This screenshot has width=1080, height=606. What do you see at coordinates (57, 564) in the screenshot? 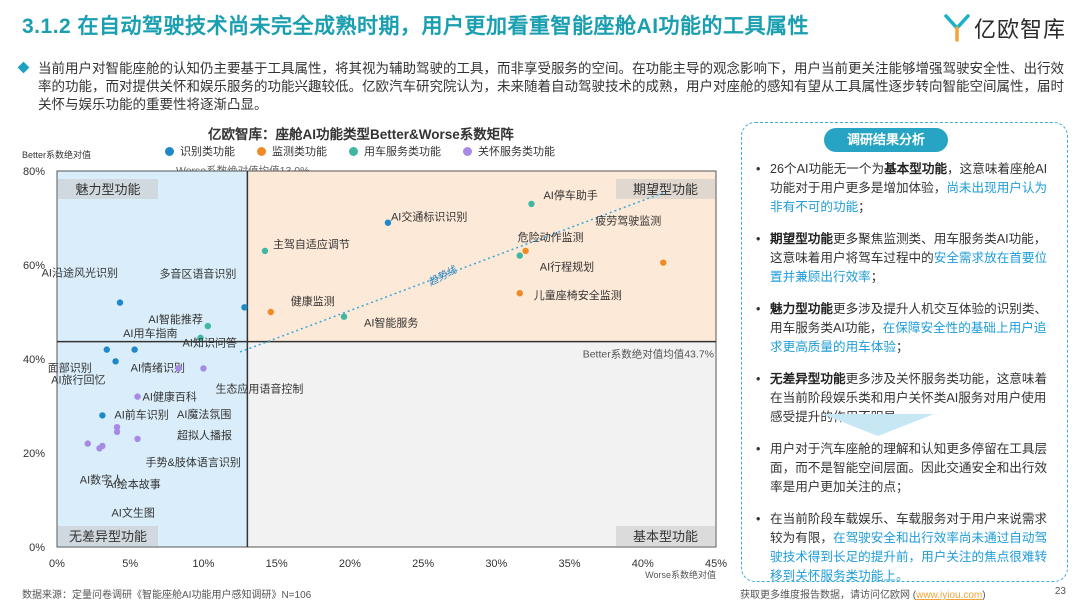
I see `x-tick-label: 0%` at bounding box center [57, 564].